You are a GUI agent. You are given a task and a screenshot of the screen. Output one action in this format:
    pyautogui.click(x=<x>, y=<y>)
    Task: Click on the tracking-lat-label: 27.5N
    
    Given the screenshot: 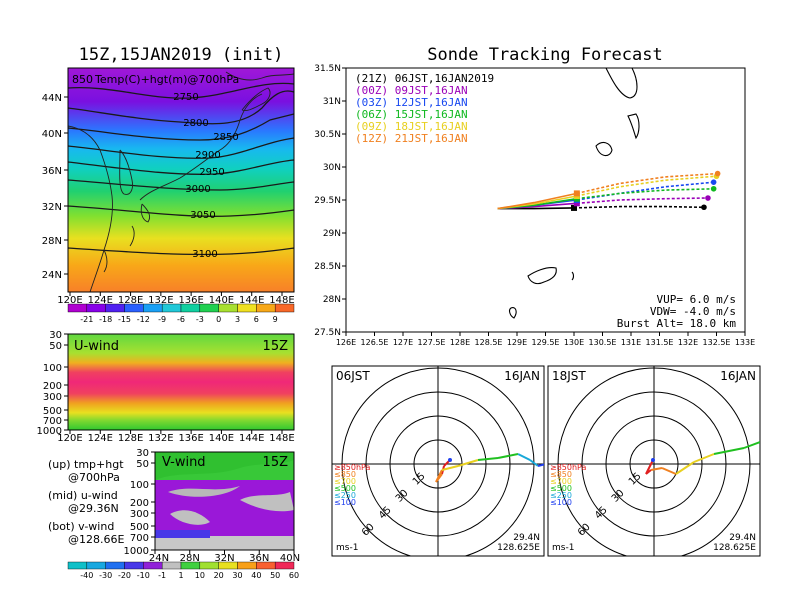 What is the action you would take?
    pyautogui.click(x=327, y=333)
    